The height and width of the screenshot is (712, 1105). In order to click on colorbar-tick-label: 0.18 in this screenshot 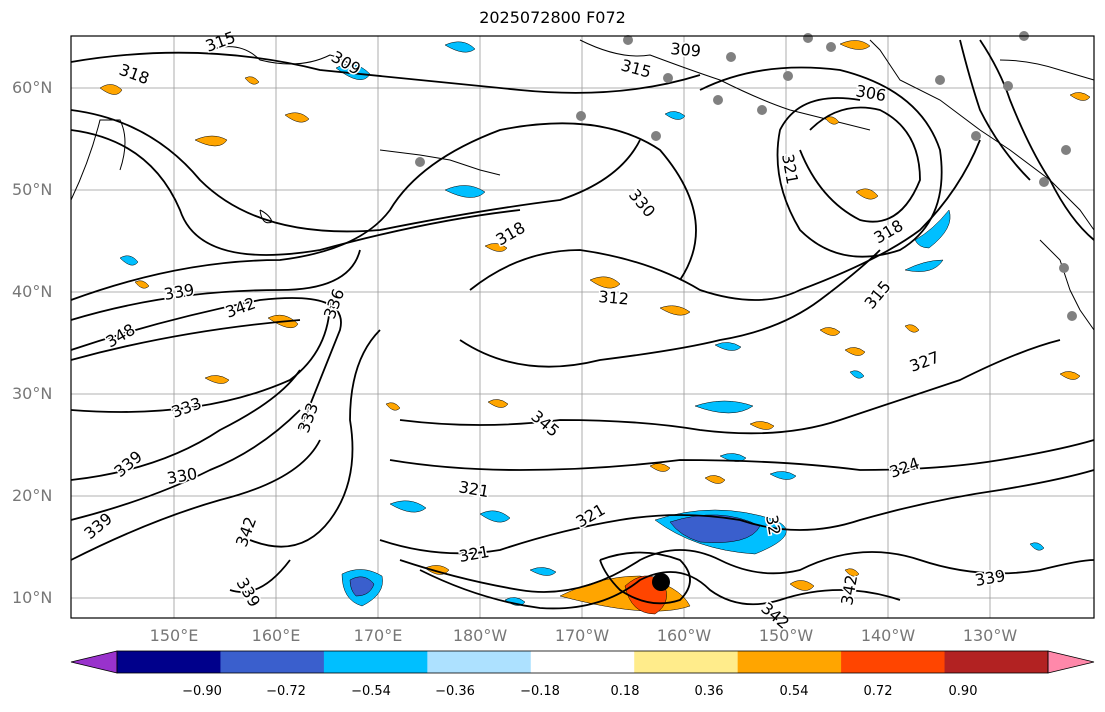, I will do `click(625, 691)`.